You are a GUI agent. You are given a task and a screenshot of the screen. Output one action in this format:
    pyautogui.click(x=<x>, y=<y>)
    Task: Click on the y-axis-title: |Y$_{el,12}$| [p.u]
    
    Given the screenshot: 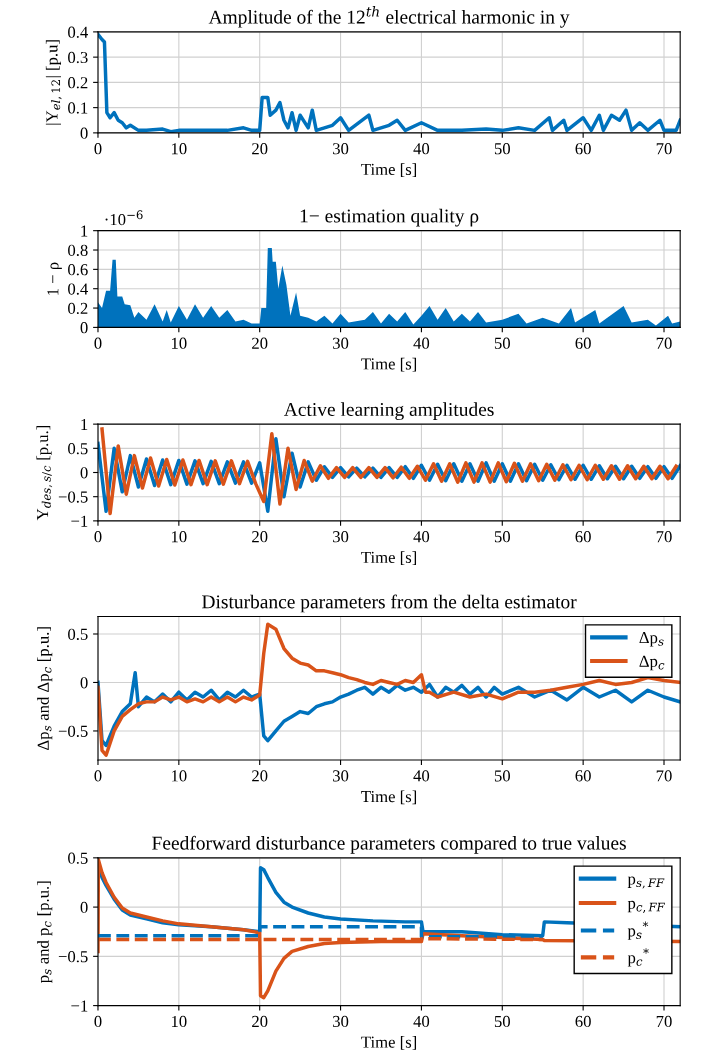 What is the action you would take?
    pyautogui.click(x=53, y=82)
    